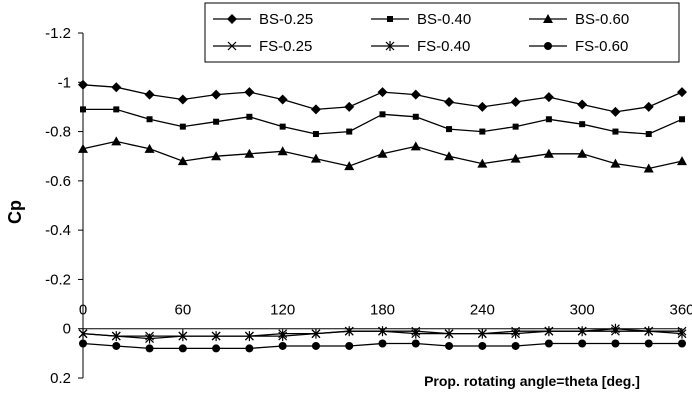  I want to click on x-tick-label: 300, so click(582, 310).